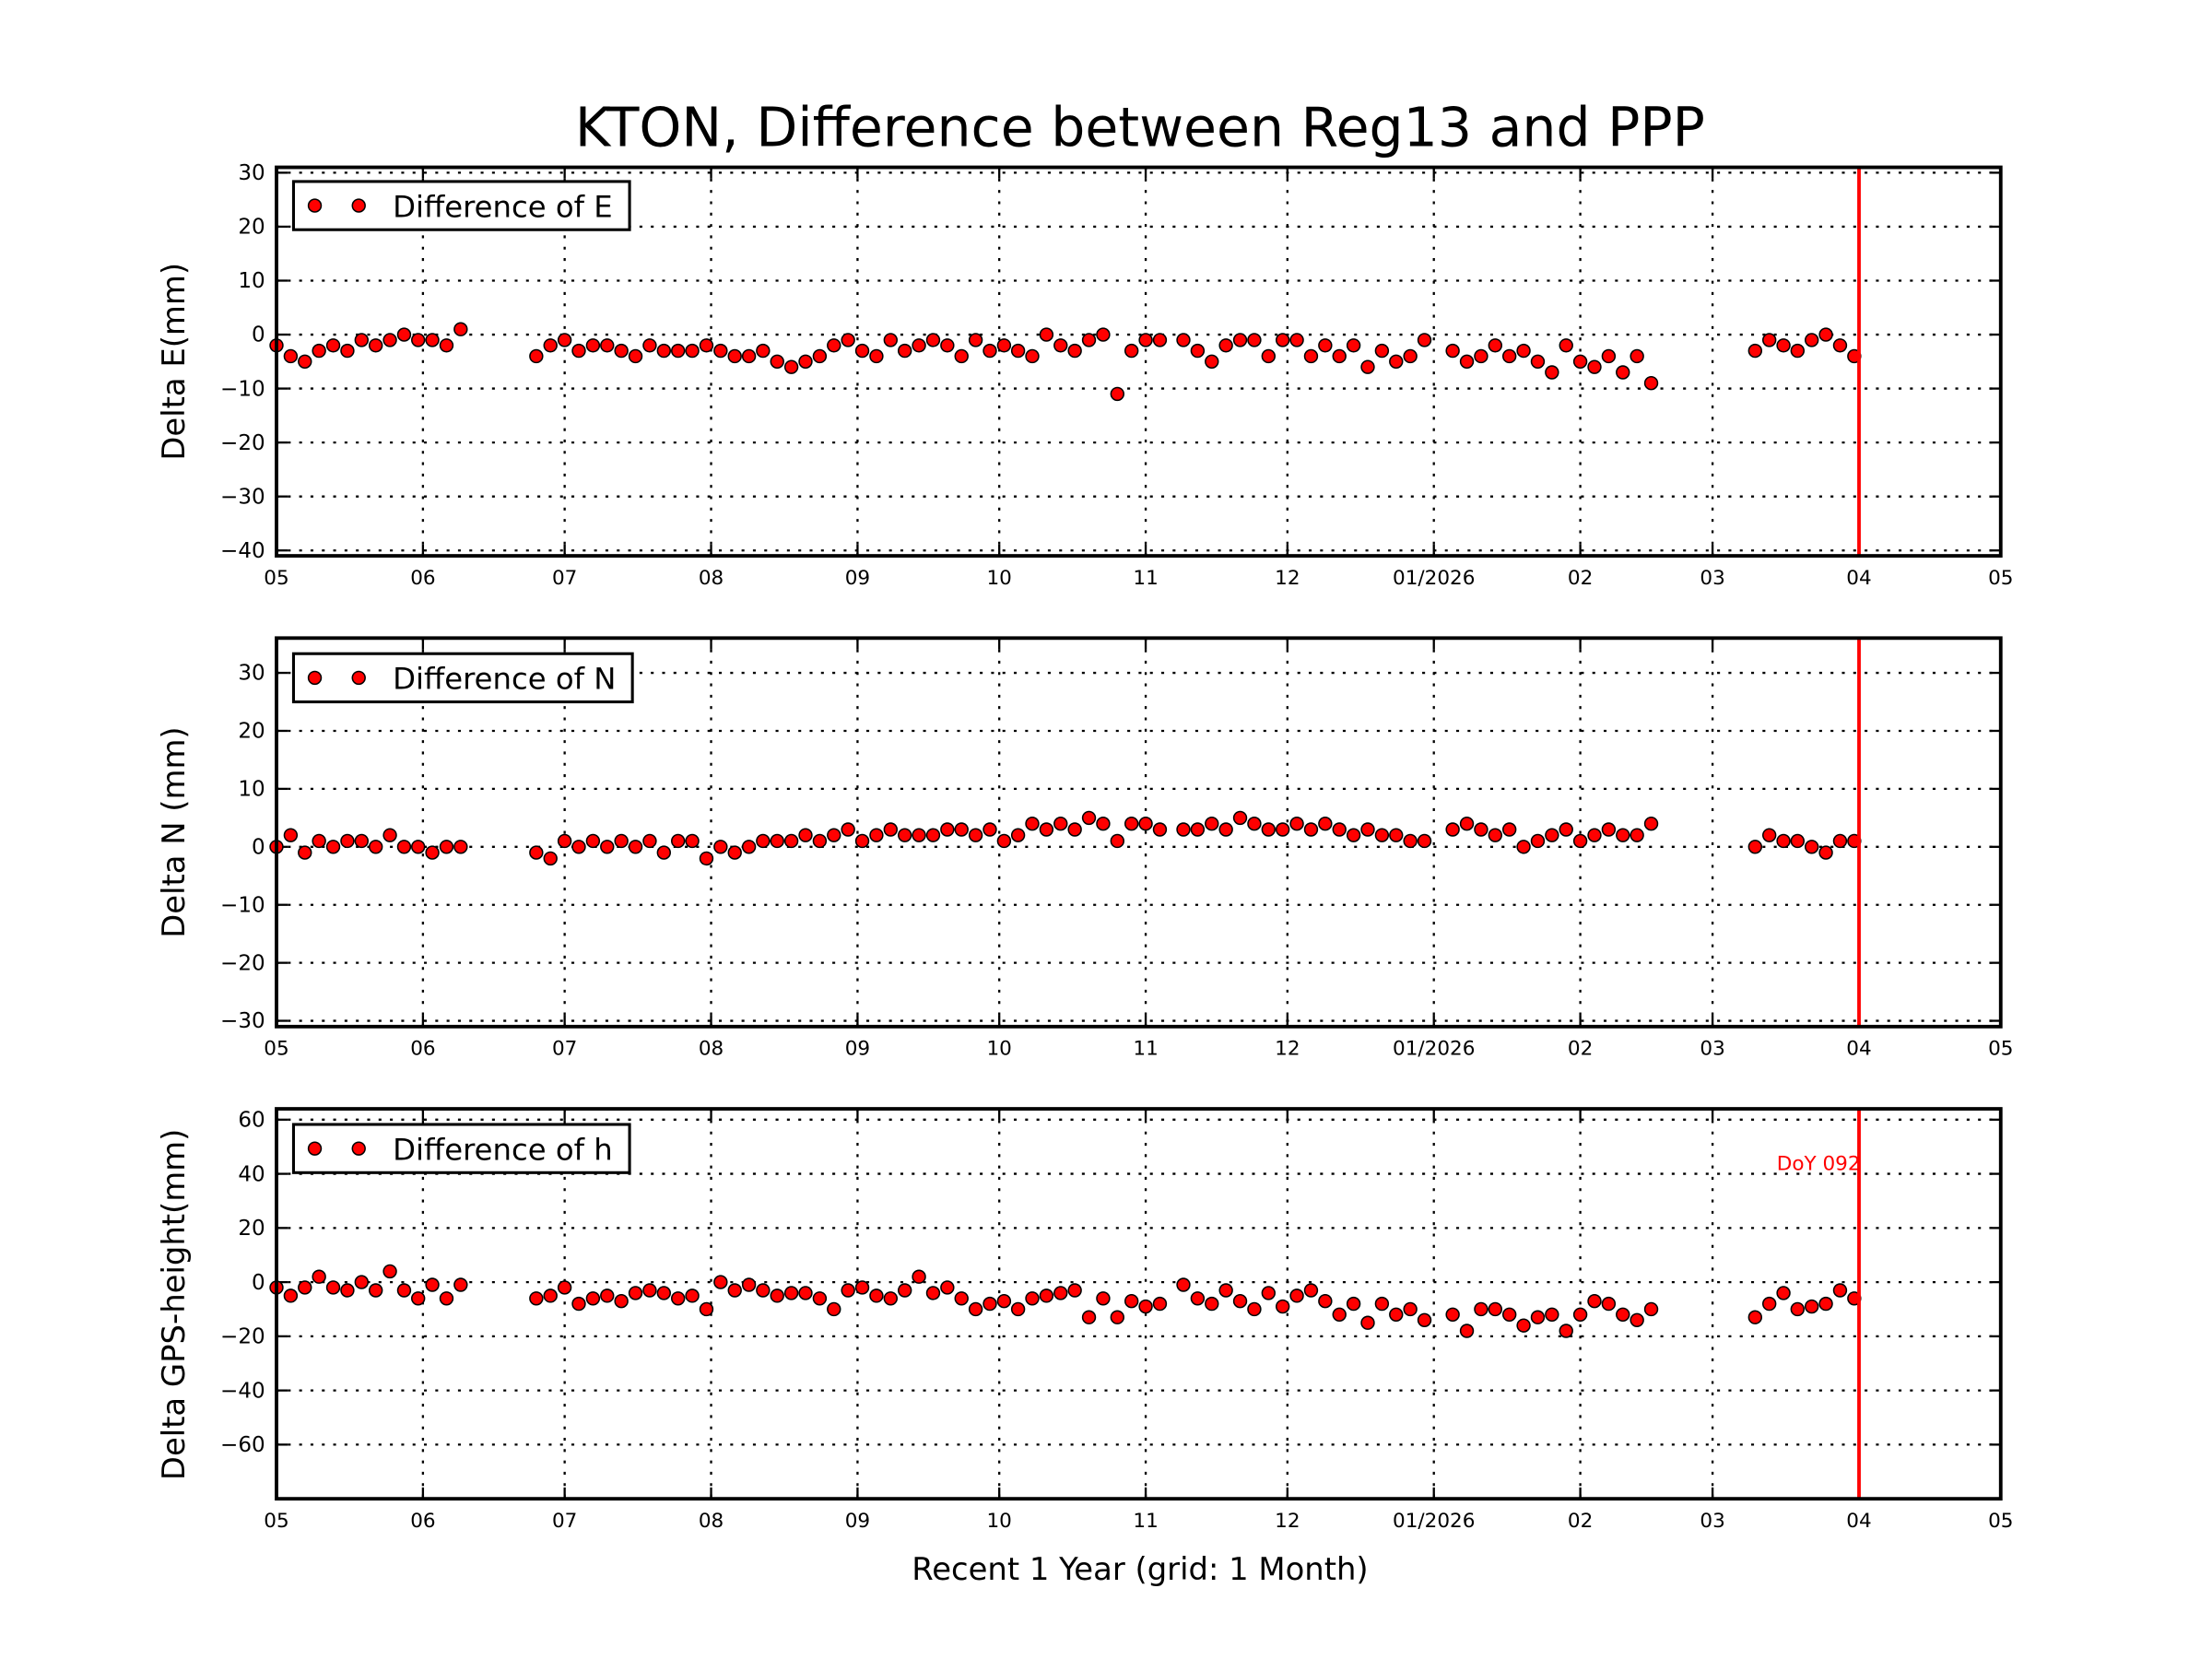 The width and height of the screenshot is (2212, 1659). I want to click on x-tick-label: 05, so click(276, 578).